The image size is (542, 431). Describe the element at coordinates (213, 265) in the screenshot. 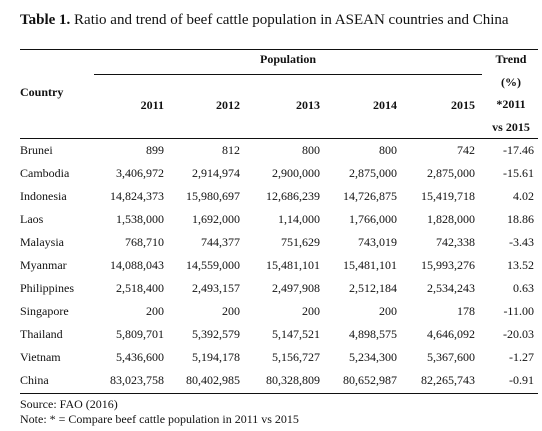

I see `population-cell: 14,559,000` at that location.